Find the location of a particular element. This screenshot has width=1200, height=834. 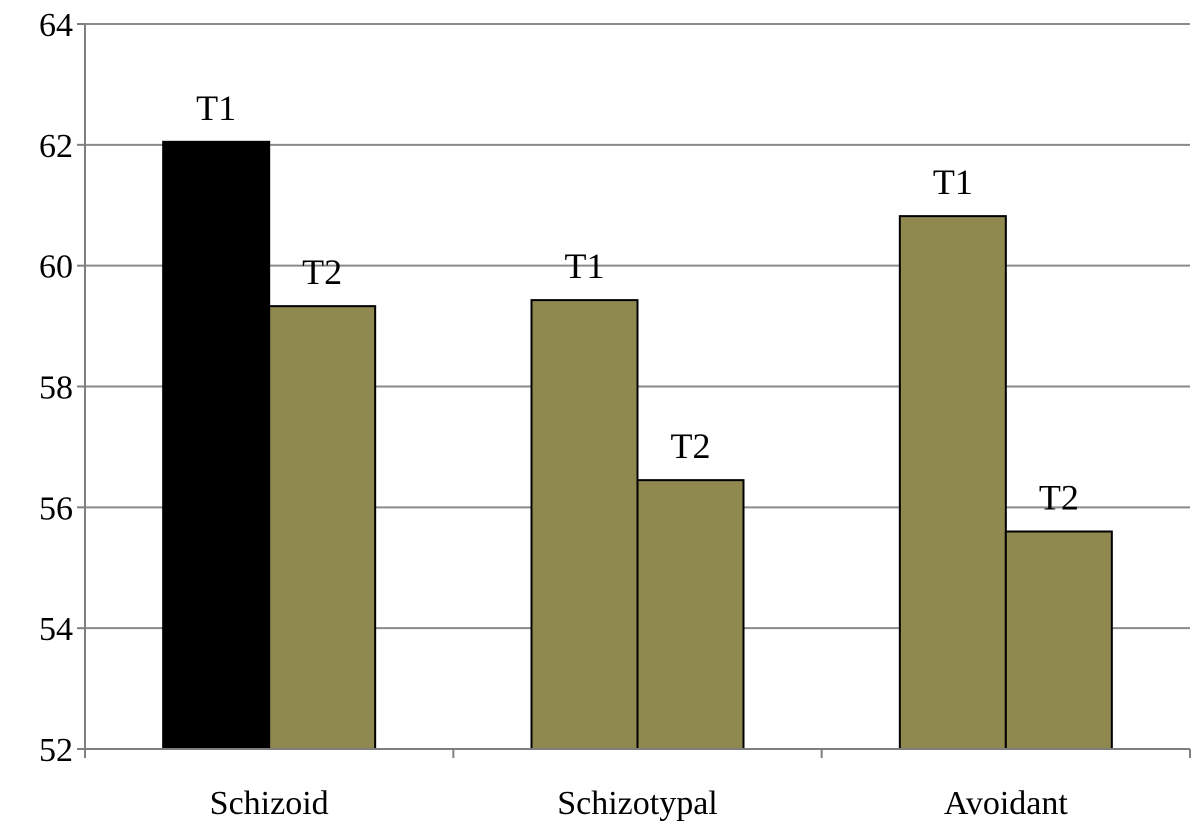

category-label: Schizoid is located at coordinates (269, 803).